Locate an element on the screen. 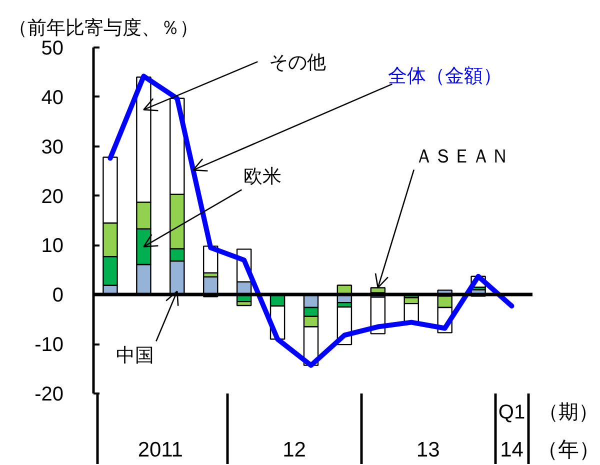  text: （年） is located at coordinates (568, 450).